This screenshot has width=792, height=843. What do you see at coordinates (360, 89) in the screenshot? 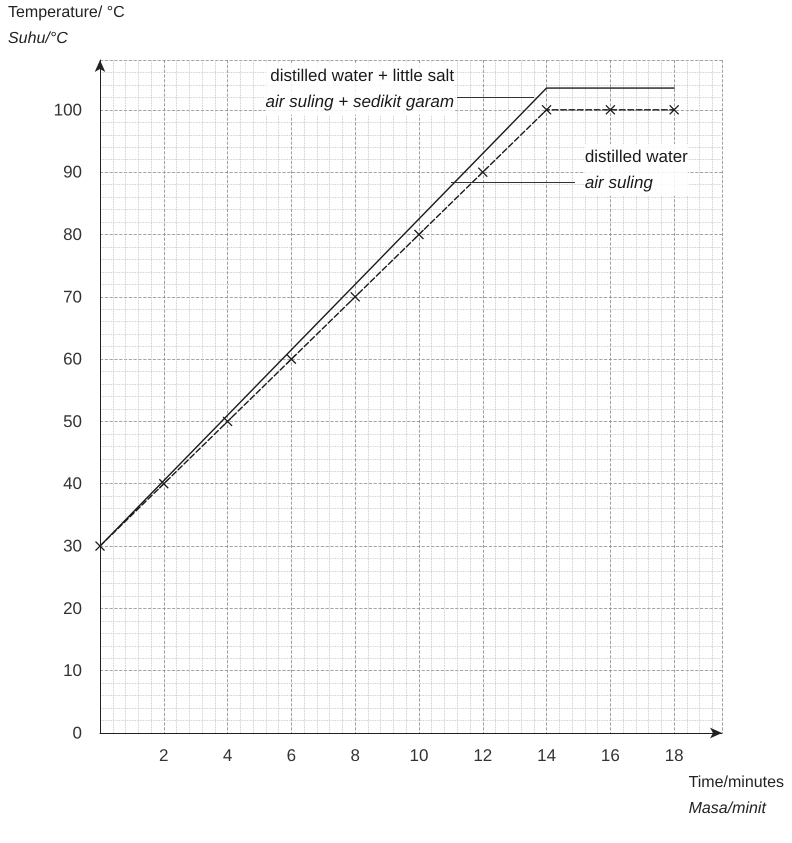
I see `text: distilled water + little salt air suling + sedikit garam` at bounding box center [360, 89].